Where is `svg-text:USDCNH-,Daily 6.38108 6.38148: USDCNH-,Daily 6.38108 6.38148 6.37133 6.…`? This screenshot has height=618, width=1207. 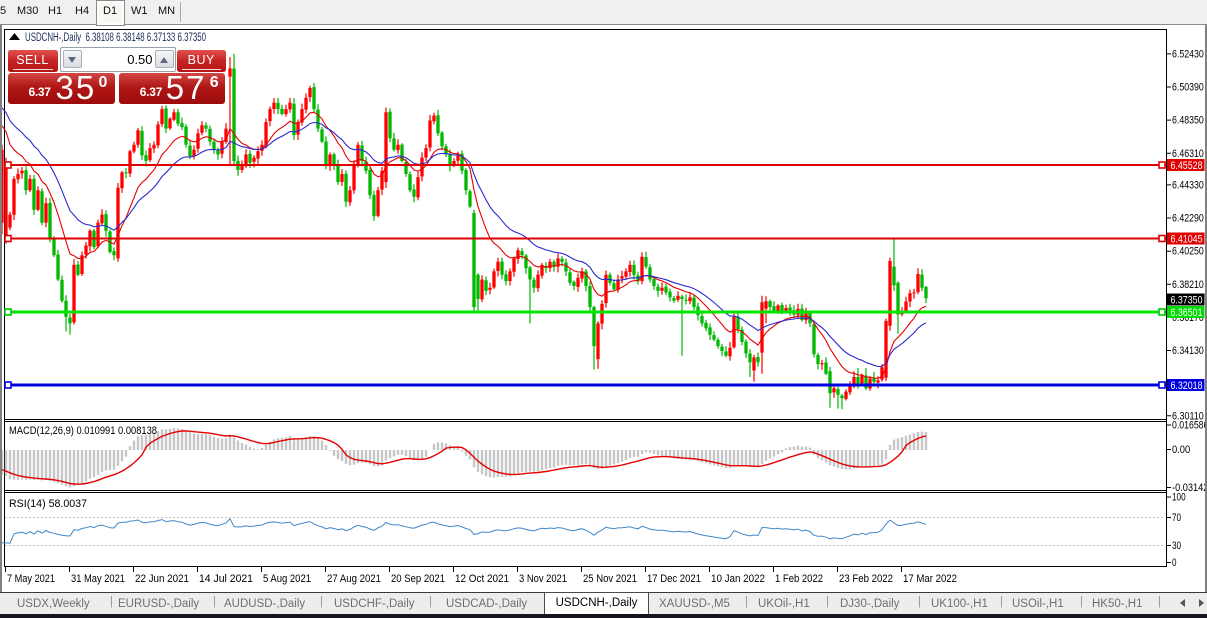
svg-text:USDCNH-,Daily 6.38108 6.38148: USDCNH-,Daily 6.38108 6.38148 6.37133 6.… is located at coordinates (115, 38).